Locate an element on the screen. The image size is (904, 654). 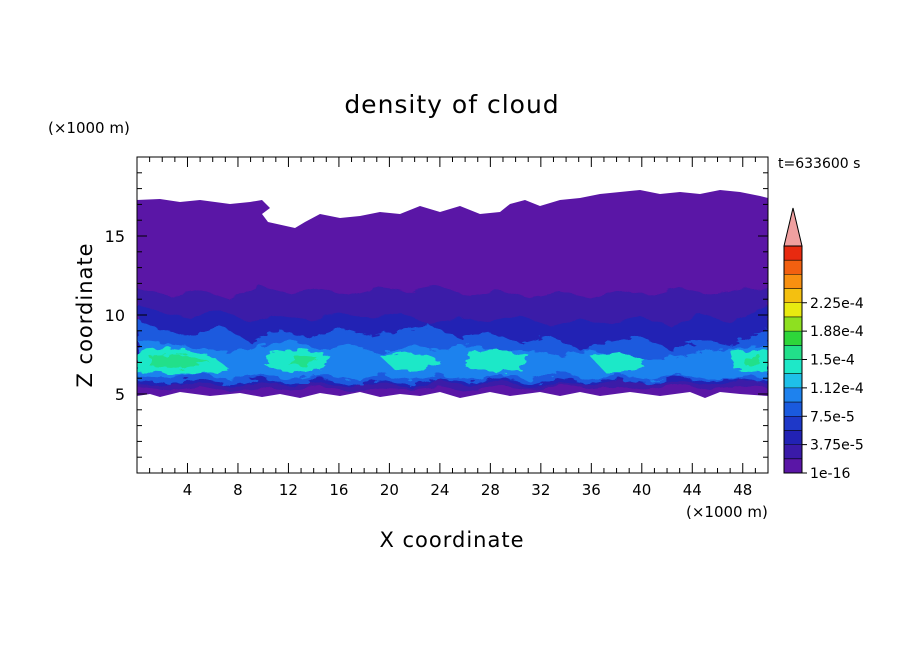
density-layer-2.25e-4 is located at coordinates (456, 361).